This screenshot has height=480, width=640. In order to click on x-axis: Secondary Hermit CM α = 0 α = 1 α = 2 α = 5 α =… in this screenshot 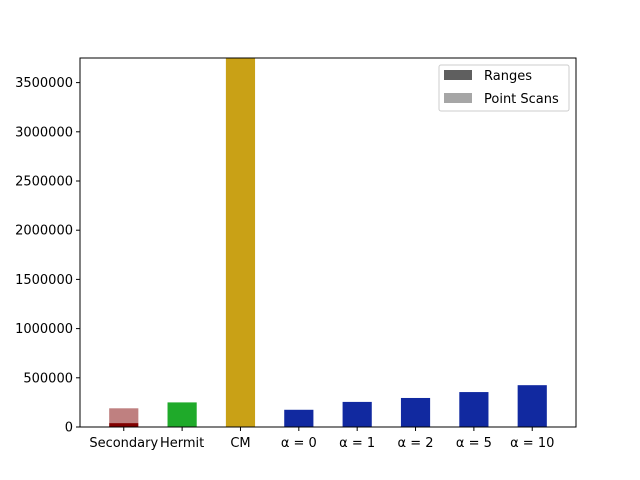, I will do `click(321, 439)`.